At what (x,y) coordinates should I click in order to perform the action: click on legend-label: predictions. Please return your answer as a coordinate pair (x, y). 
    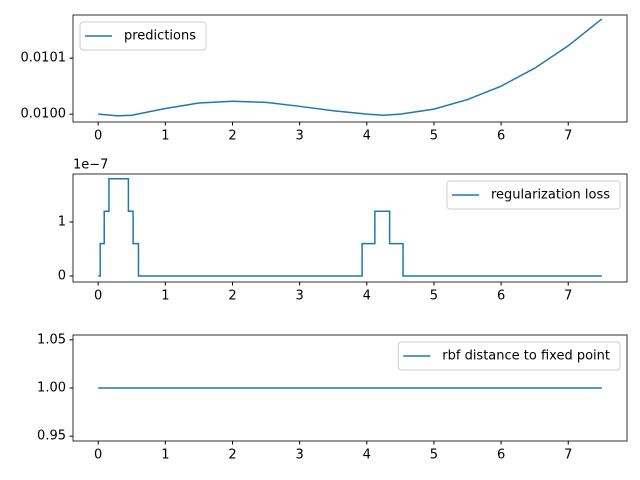
    Looking at the image, I should click on (160, 36).